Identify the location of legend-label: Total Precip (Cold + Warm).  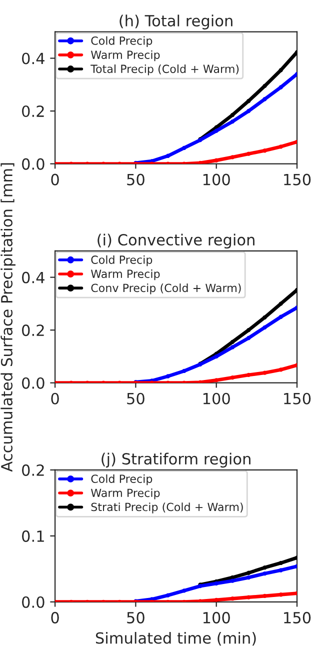
(164, 70).